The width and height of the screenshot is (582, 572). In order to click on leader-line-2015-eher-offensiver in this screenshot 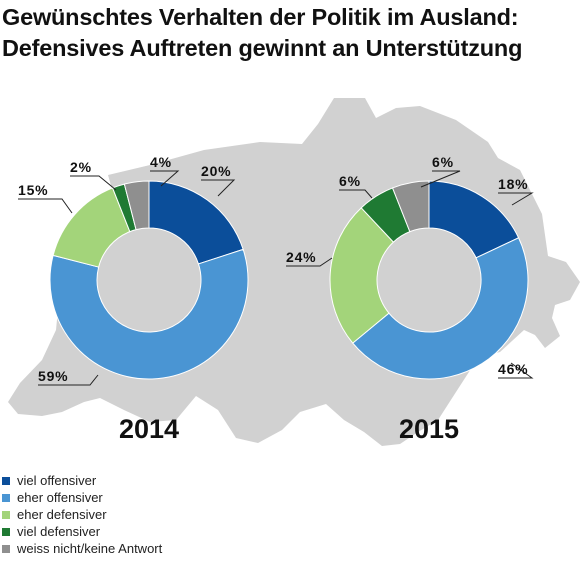, I will do `click(516, 370)`.